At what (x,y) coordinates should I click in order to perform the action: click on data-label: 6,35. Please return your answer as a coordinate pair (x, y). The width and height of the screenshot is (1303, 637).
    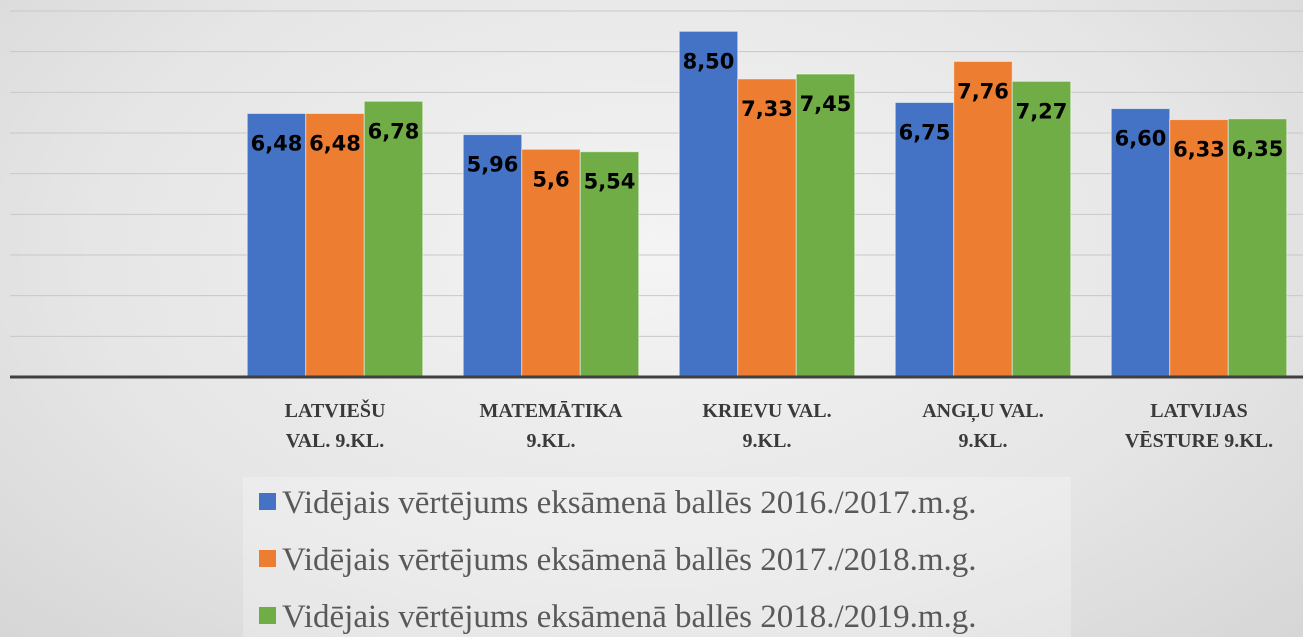
    Looking at the image, I should click on (1258, 149).